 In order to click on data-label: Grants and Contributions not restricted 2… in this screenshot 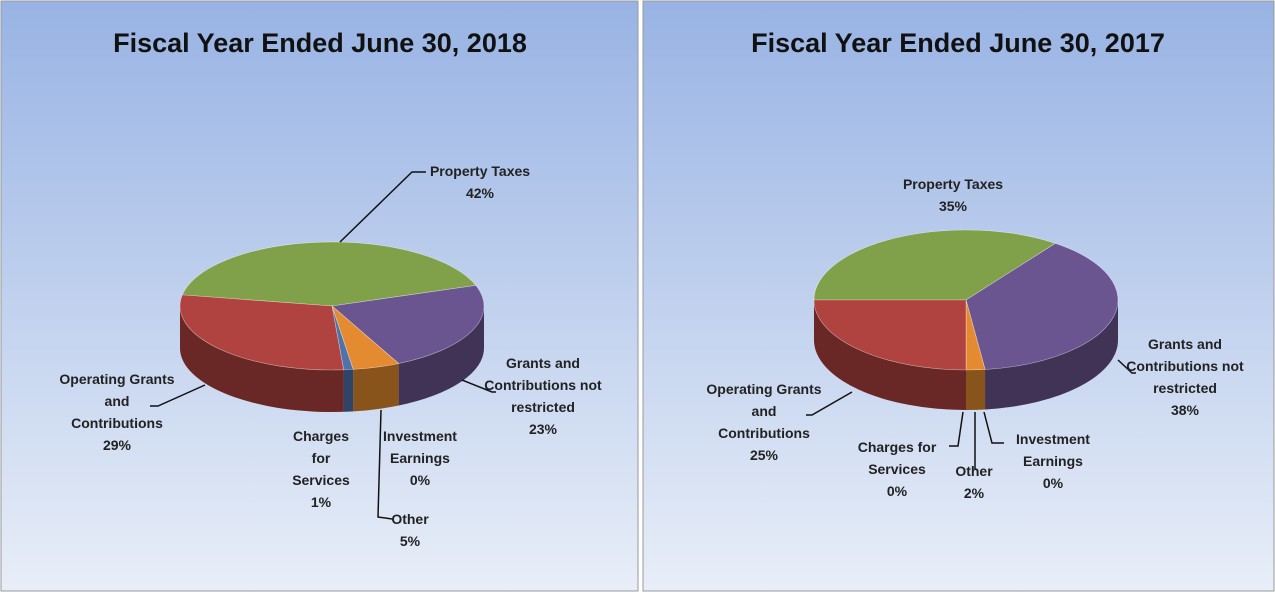, I will do `click(543, 396)`.